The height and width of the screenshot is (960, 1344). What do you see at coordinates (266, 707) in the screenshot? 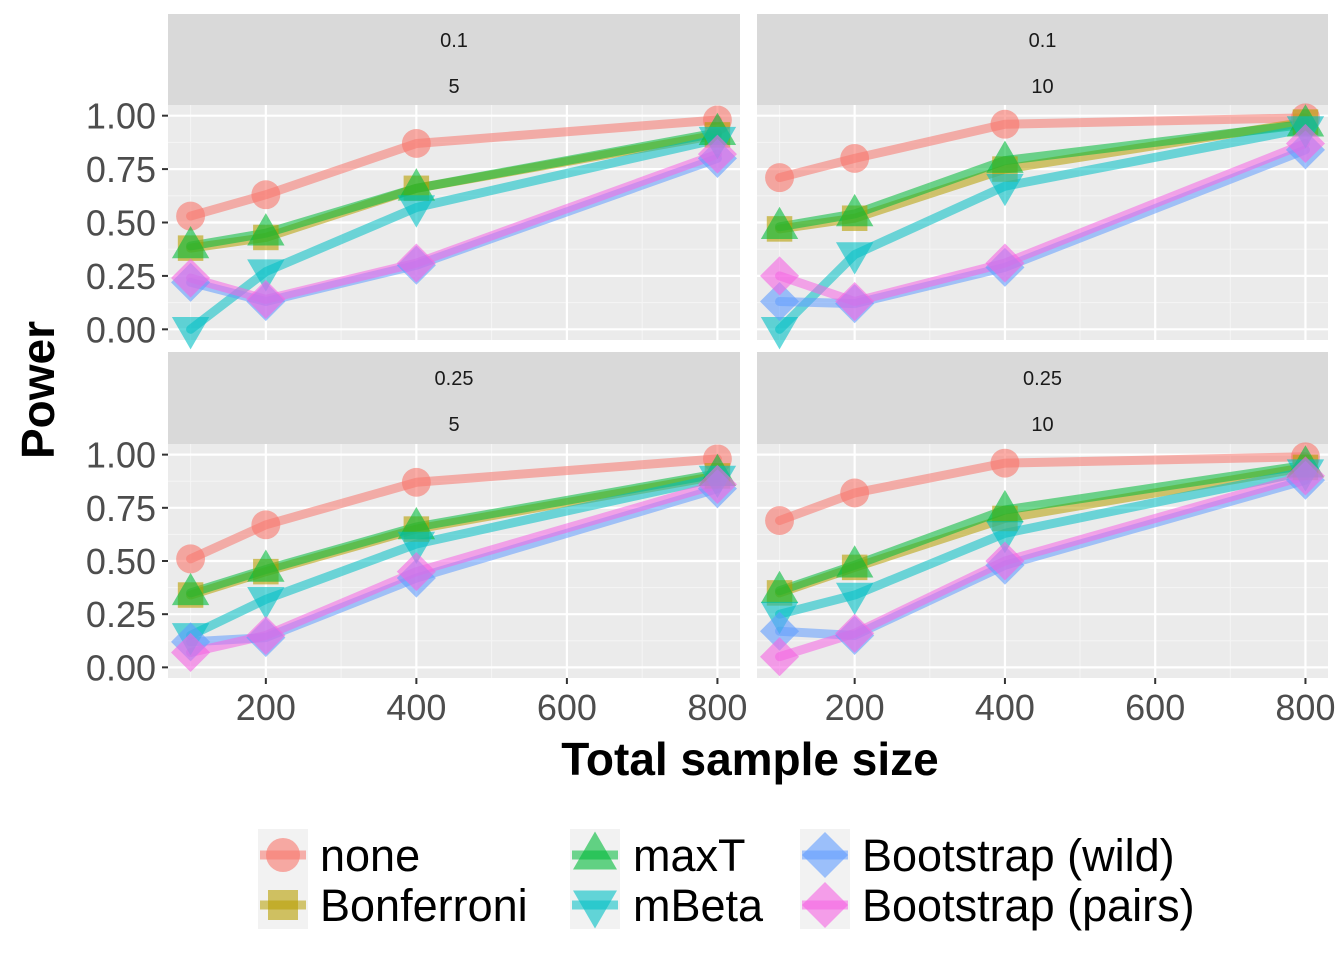
I see `x-tick-label: 200` at bounding box center [266, 707].